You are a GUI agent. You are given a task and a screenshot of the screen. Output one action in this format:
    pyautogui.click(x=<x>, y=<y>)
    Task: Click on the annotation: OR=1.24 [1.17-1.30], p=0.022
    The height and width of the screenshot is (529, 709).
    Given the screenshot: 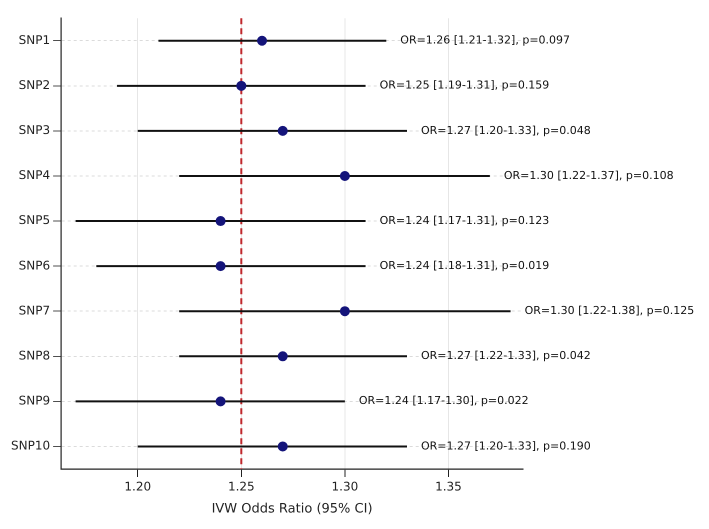 What is the action you would take?
    pyautogui.click(x=443, y=401)
    